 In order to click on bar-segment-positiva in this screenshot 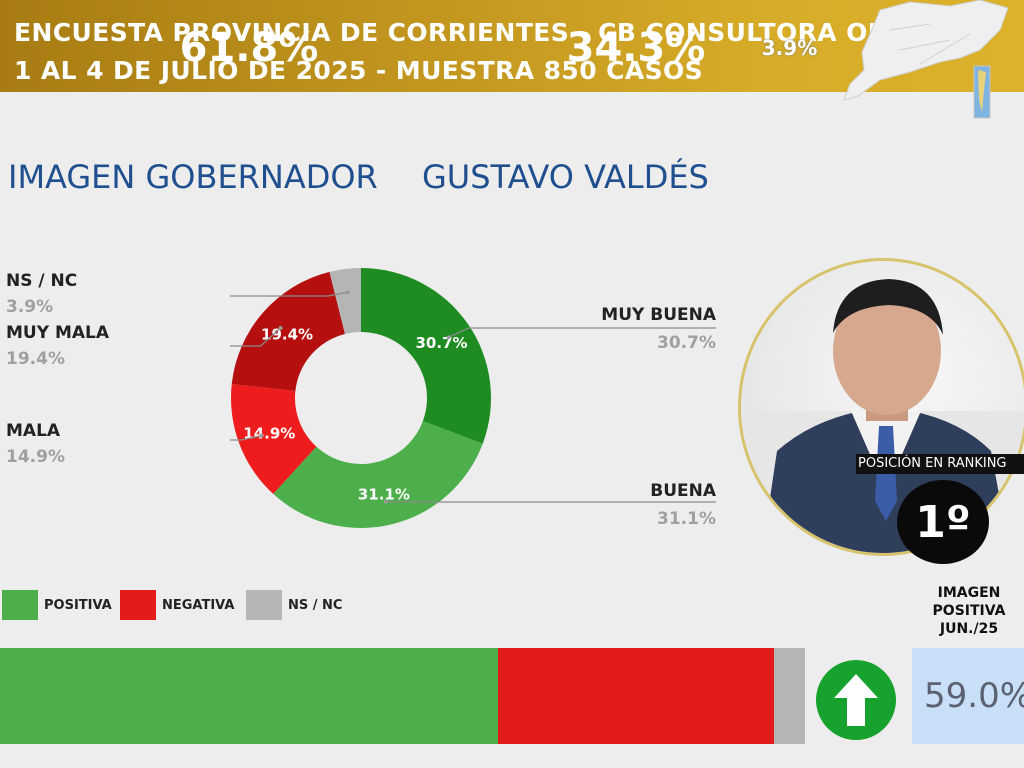, I will do `click(249, 696)`.